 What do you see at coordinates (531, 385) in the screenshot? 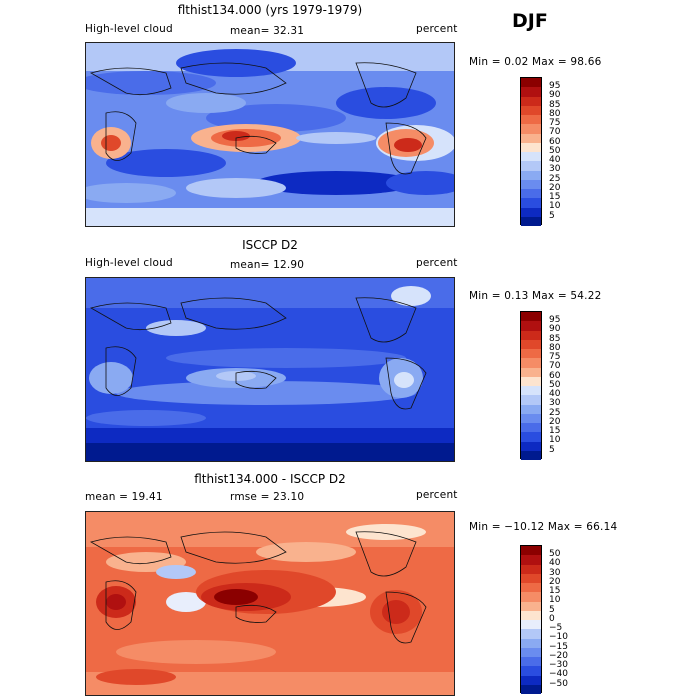
I see `panel-2-colorbar` at bounding box center [531, 385].